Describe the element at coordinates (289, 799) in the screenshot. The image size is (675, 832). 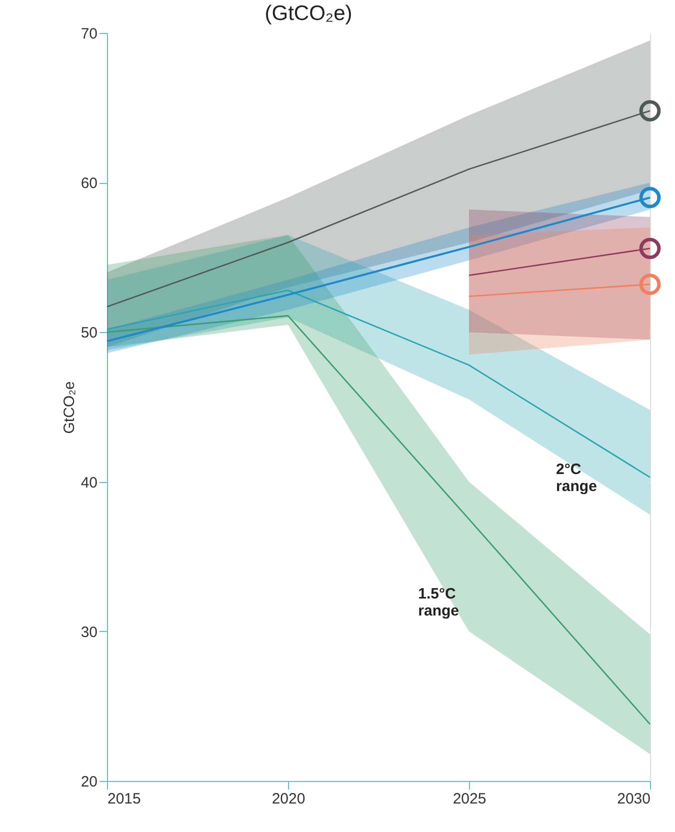
I see `x-tick-label: 2020` at that location.